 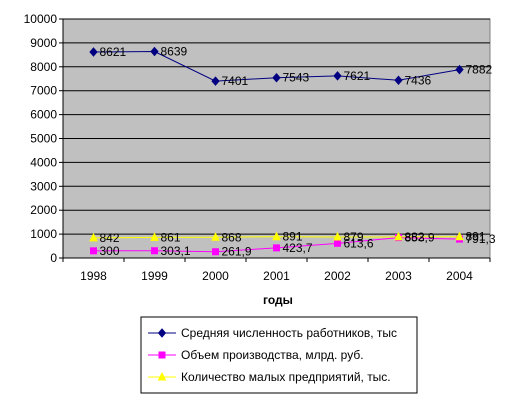 What do you see at coordinates (176, 251) in the screenshot?
I see `data-label-production-1999: 303,1` at bounding box center [176, 251].